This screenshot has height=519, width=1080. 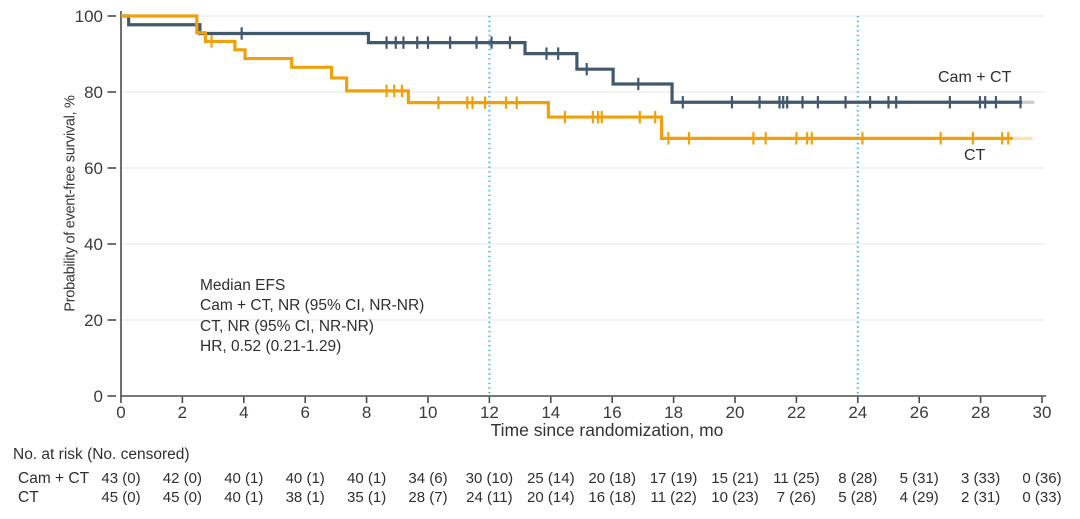 What do you see at coordinates (980, 412) in the screenshot?
I see `x-tick-label: 28` at bounding box center [980, 412].